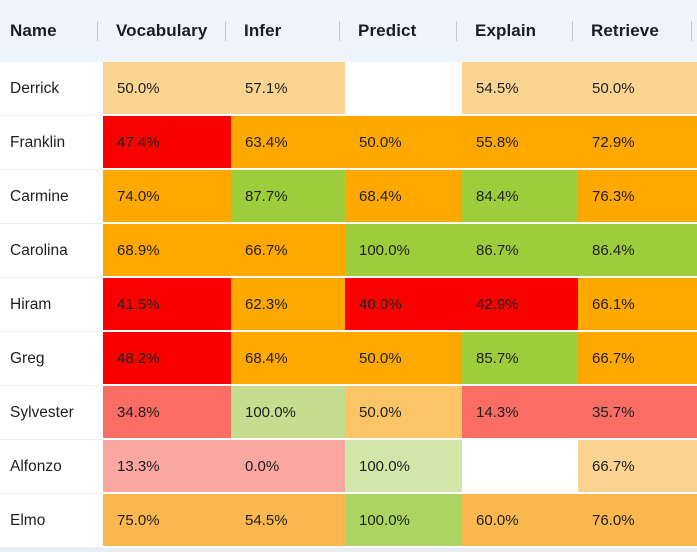  Describe the element at coordinates (520, 31) in the screenshot. I see `column-header-explain: Explain` at that location.